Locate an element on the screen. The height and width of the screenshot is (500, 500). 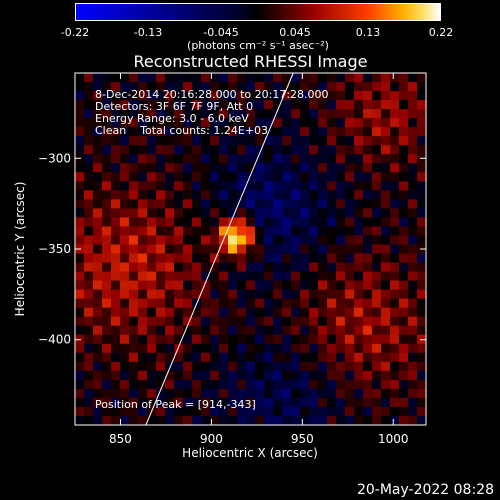
chart-title: Reconstructed RHESSI Image is located at coordinates (250, 61).